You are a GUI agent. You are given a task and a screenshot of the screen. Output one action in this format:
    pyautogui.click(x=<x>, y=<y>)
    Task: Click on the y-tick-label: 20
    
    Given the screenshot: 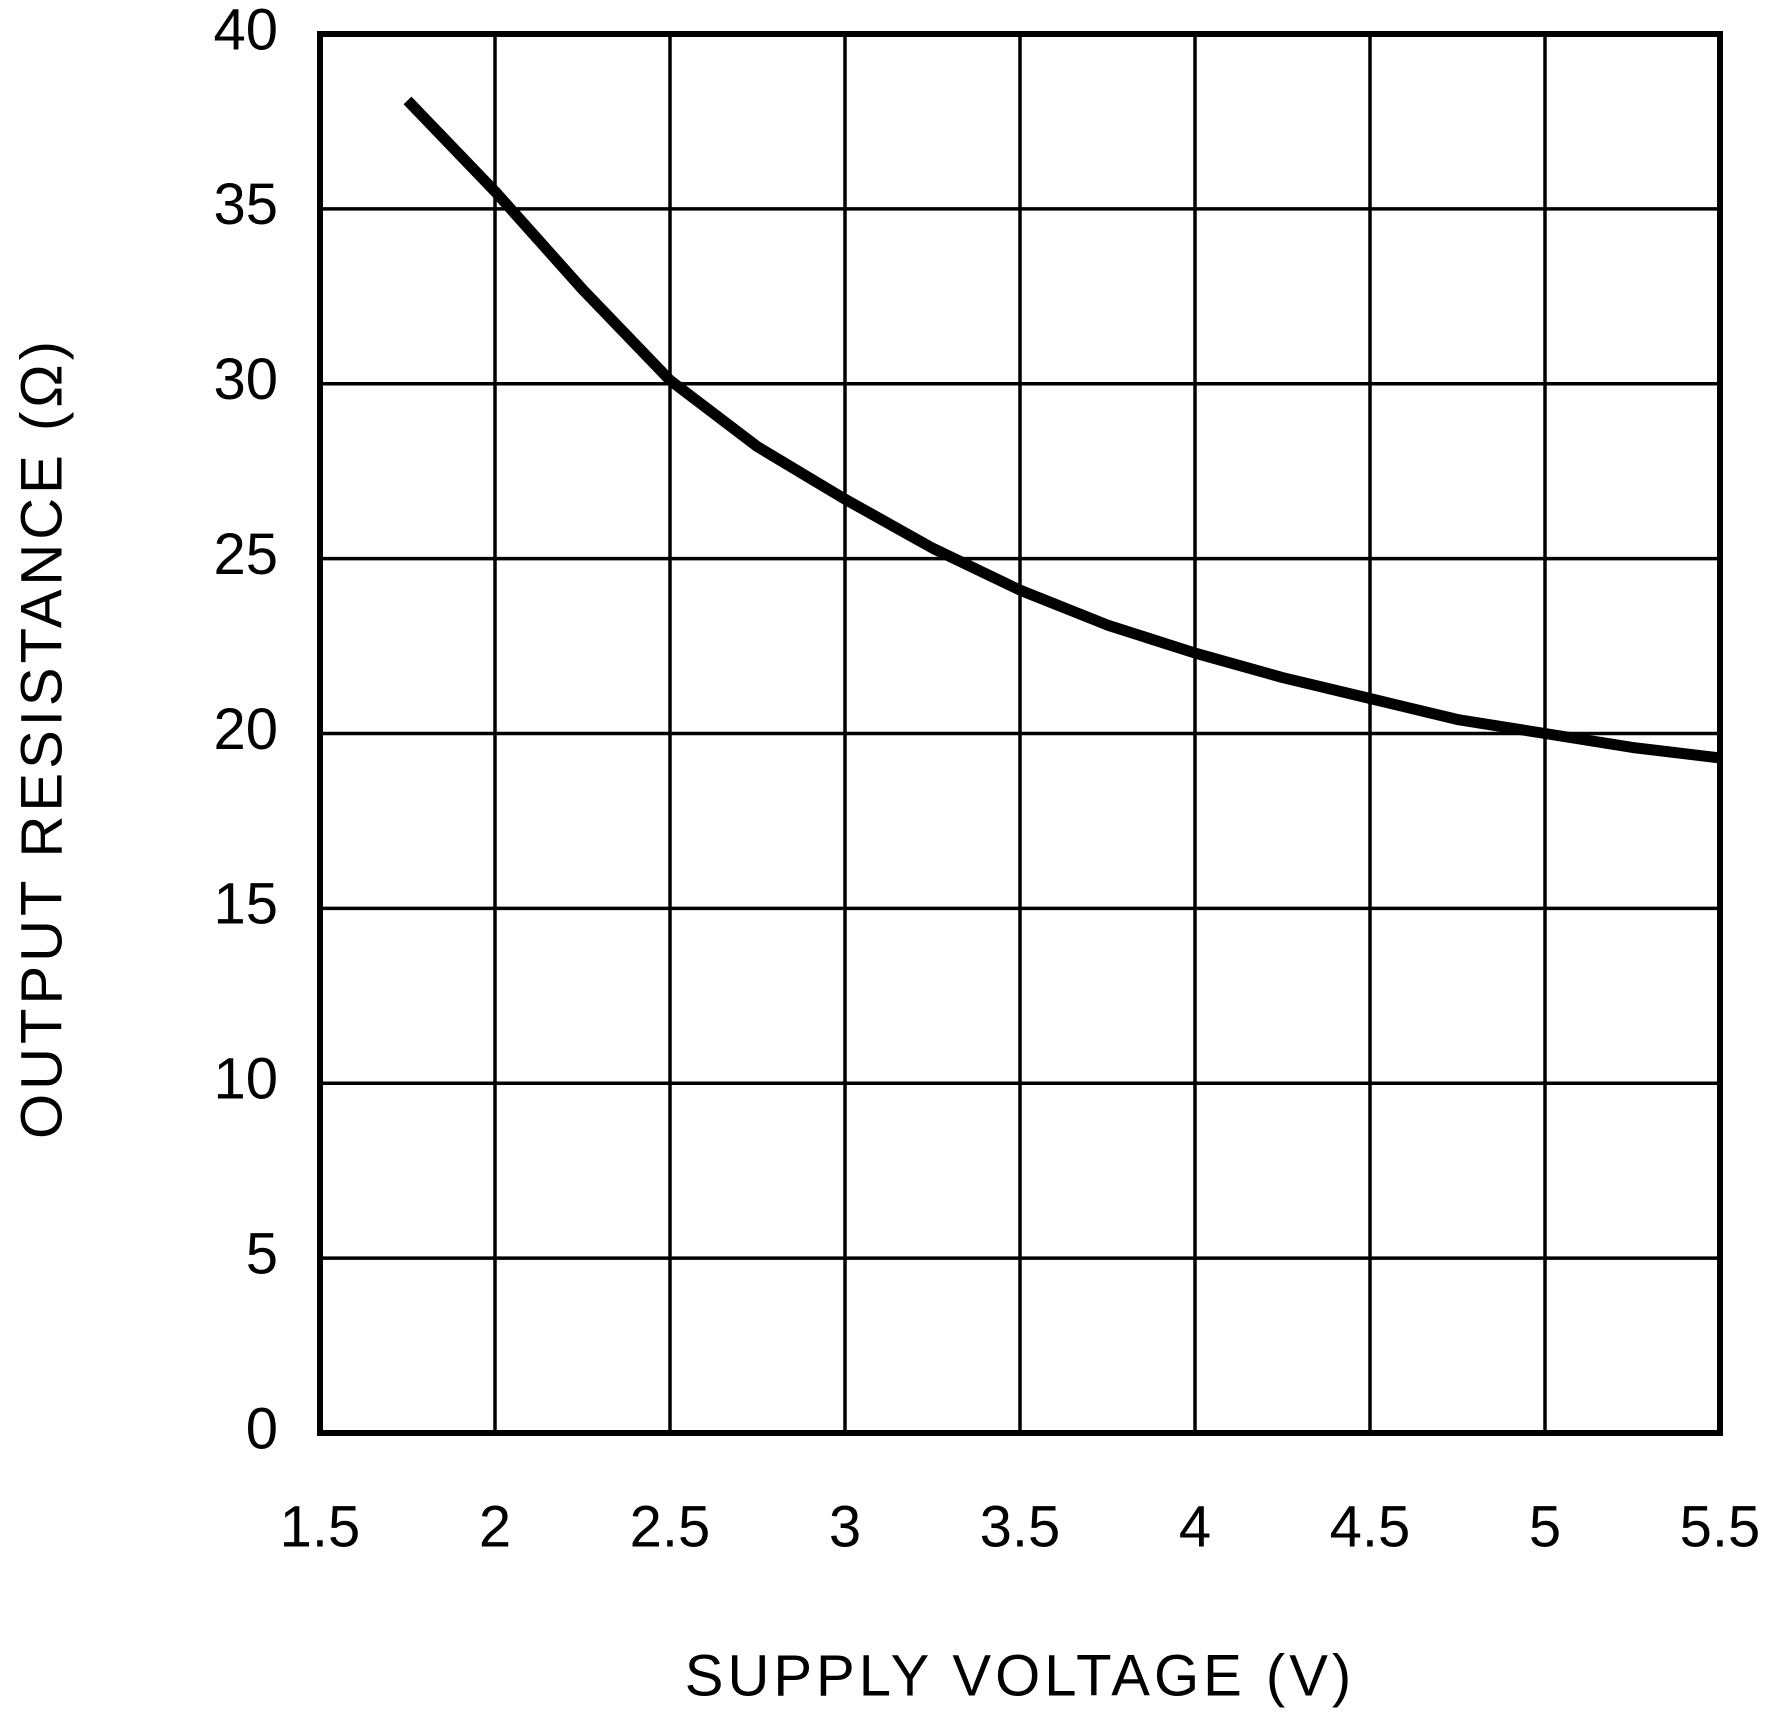 What is the action you would take?
    pyautogui.click(x=245, y=729)
    